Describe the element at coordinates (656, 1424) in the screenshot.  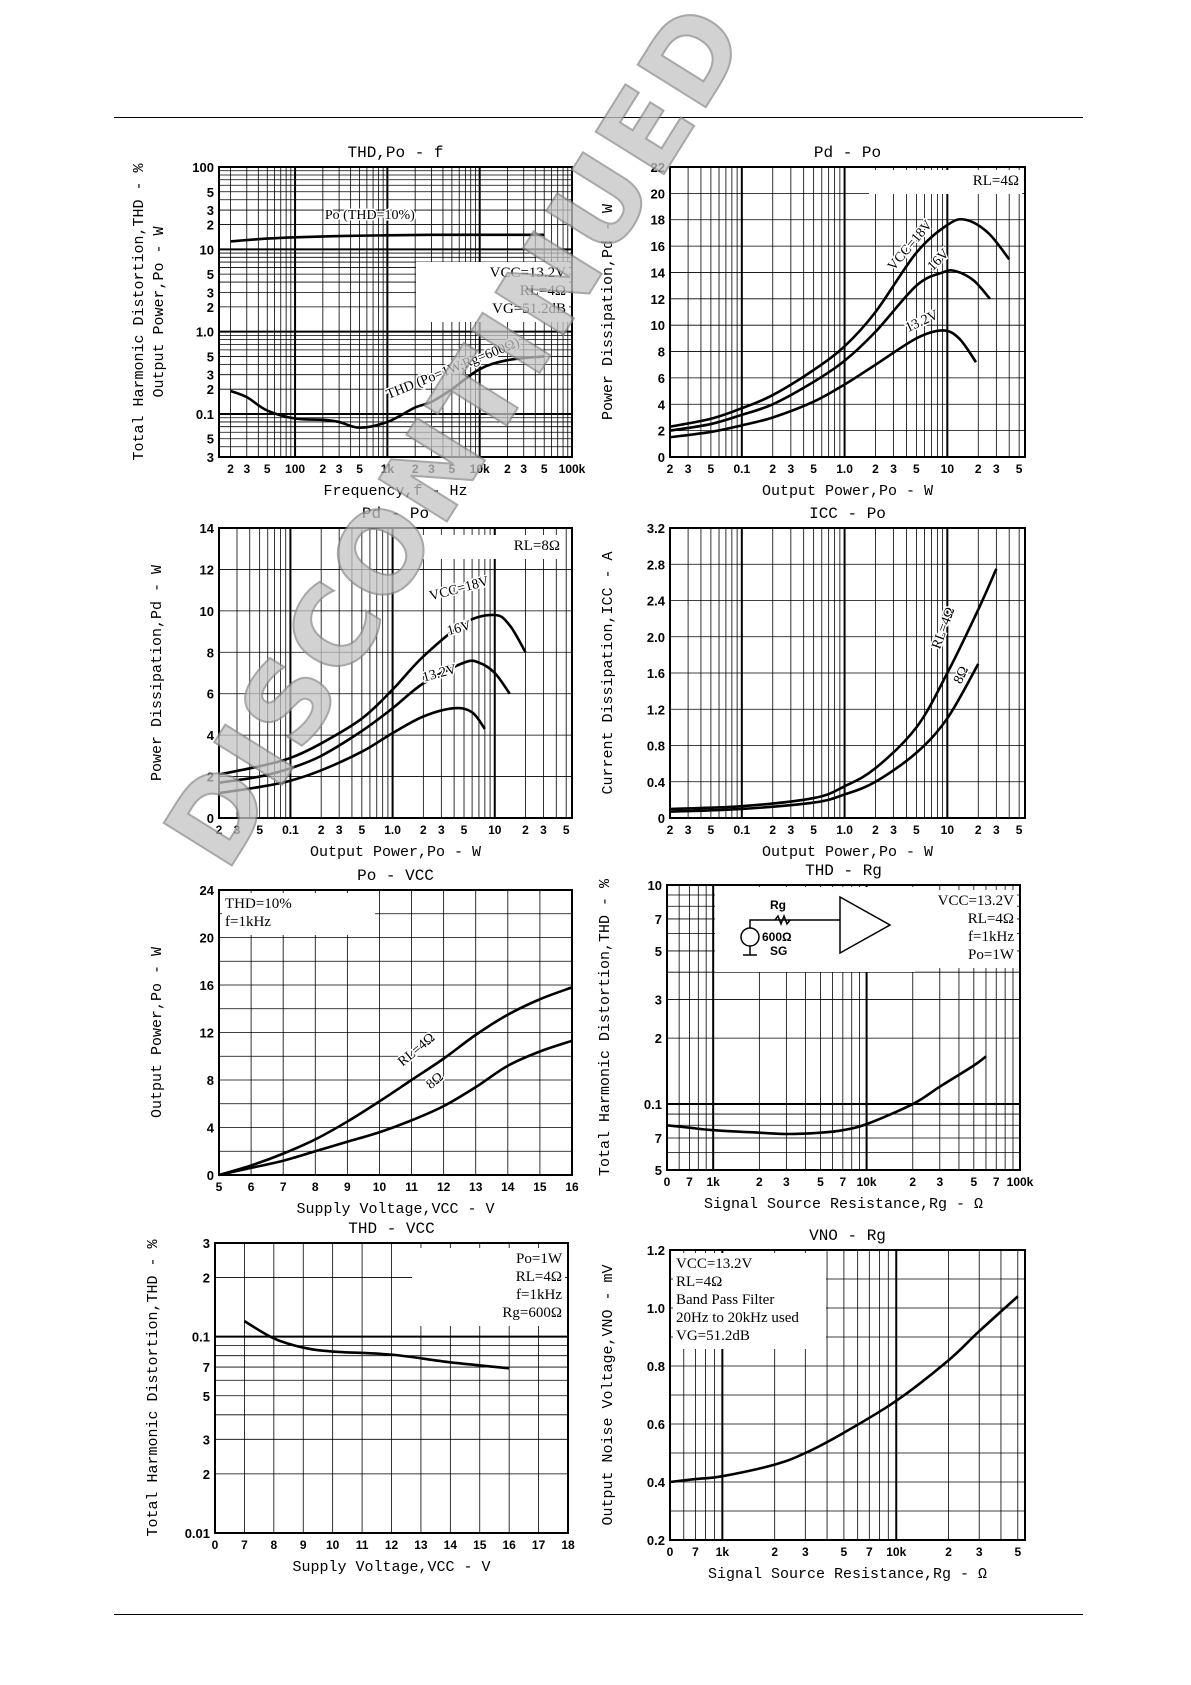
I see `y-tick-label: 0.6` at that location.